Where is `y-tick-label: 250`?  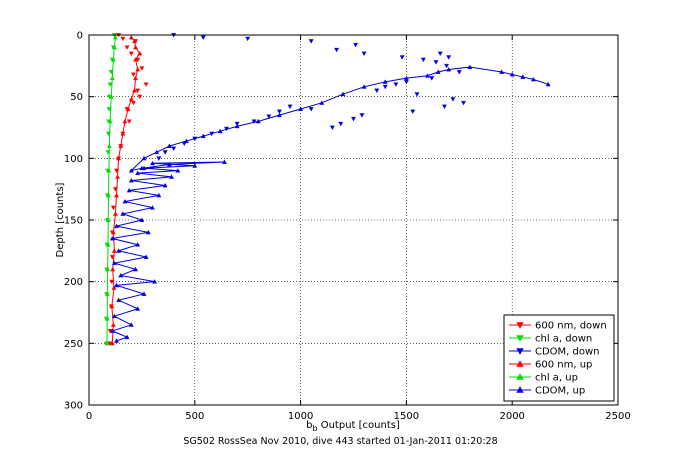 y-tick-label: 250 is located at coordinates (73, 344).